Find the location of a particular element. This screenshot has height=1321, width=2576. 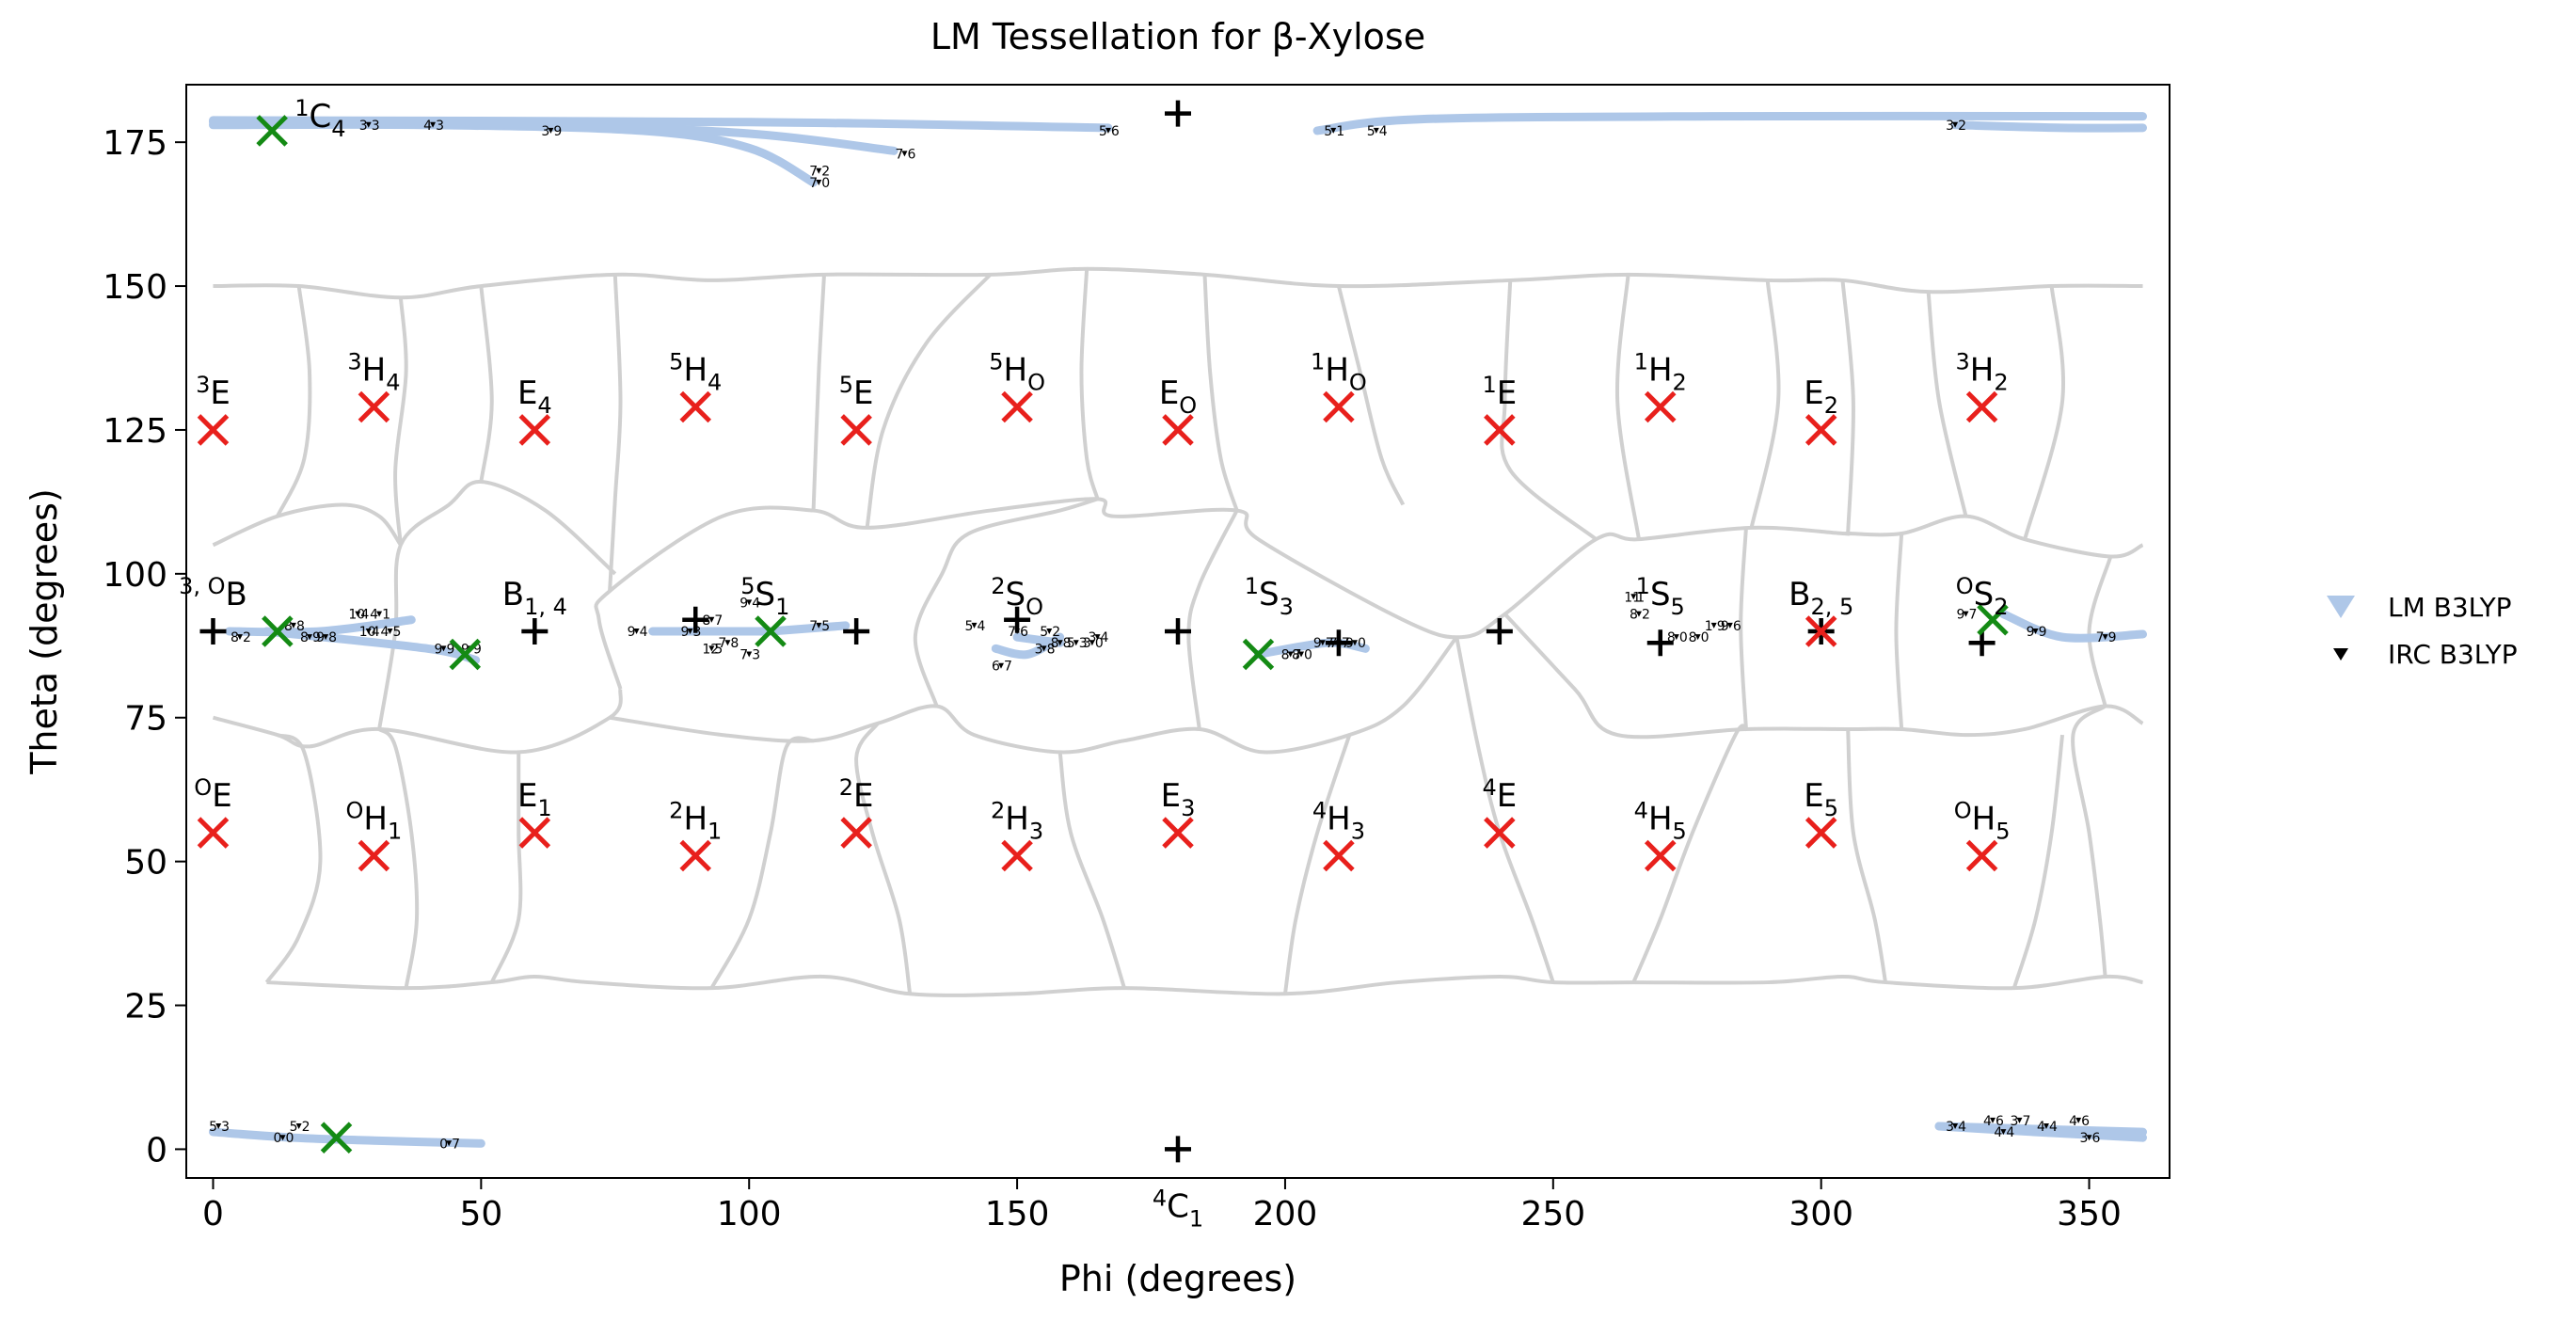

legend-label: LM B3LYP is located at coordinates (2450, 607).